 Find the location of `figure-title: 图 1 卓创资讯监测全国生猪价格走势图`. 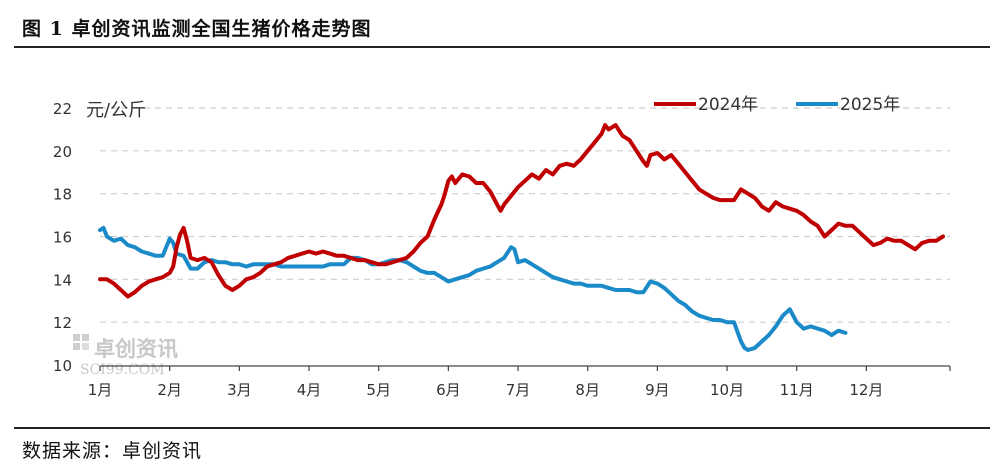

figure-title: 图 1 卓创资讯监测全国生猪价格走势图 is located at coordinates (197, 29).